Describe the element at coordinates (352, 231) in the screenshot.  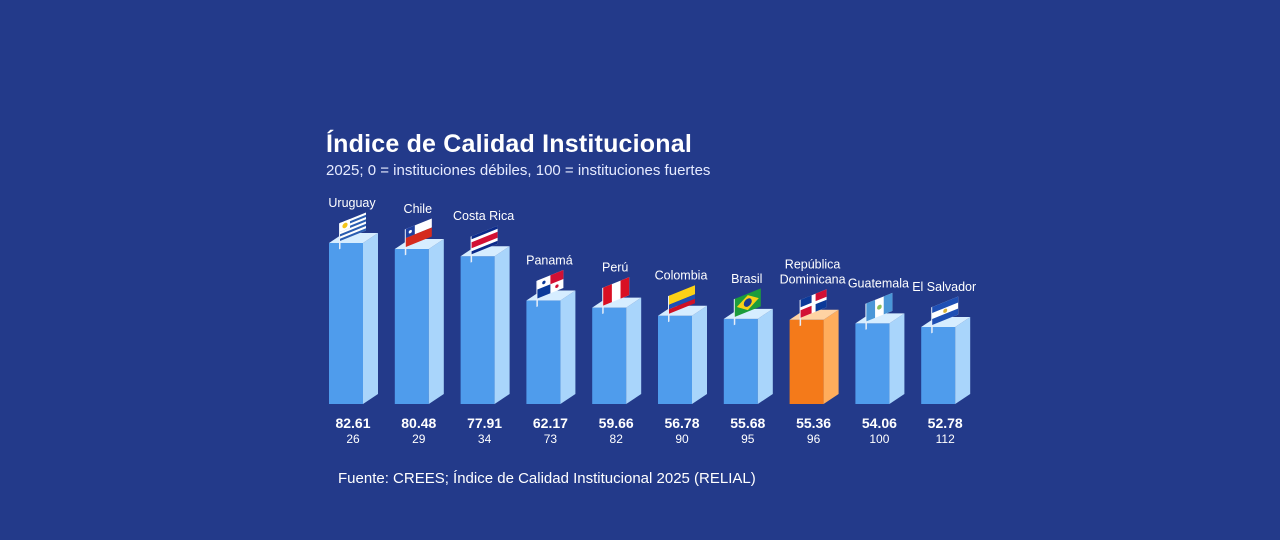
I see `uruguay-flag-icon` at that location.